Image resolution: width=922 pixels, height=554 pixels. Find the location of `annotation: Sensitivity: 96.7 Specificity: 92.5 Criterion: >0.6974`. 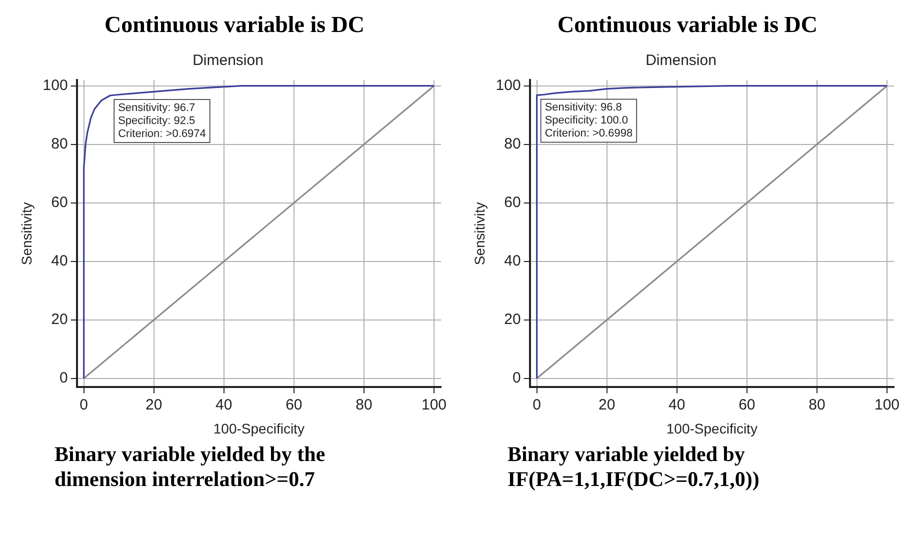

annotation: Sensitivity: 96.7 Specificity: 92.5 Criterion: >0.6974 is located at coordinates (162, 121).